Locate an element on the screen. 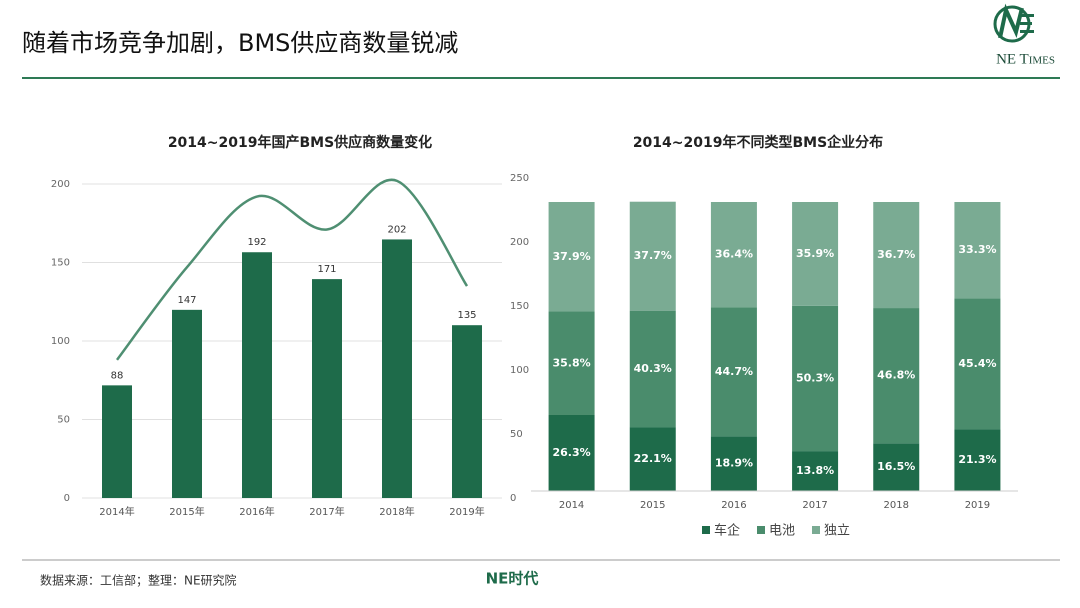  legend-label: 独立 is located at coordinates (837, 531).